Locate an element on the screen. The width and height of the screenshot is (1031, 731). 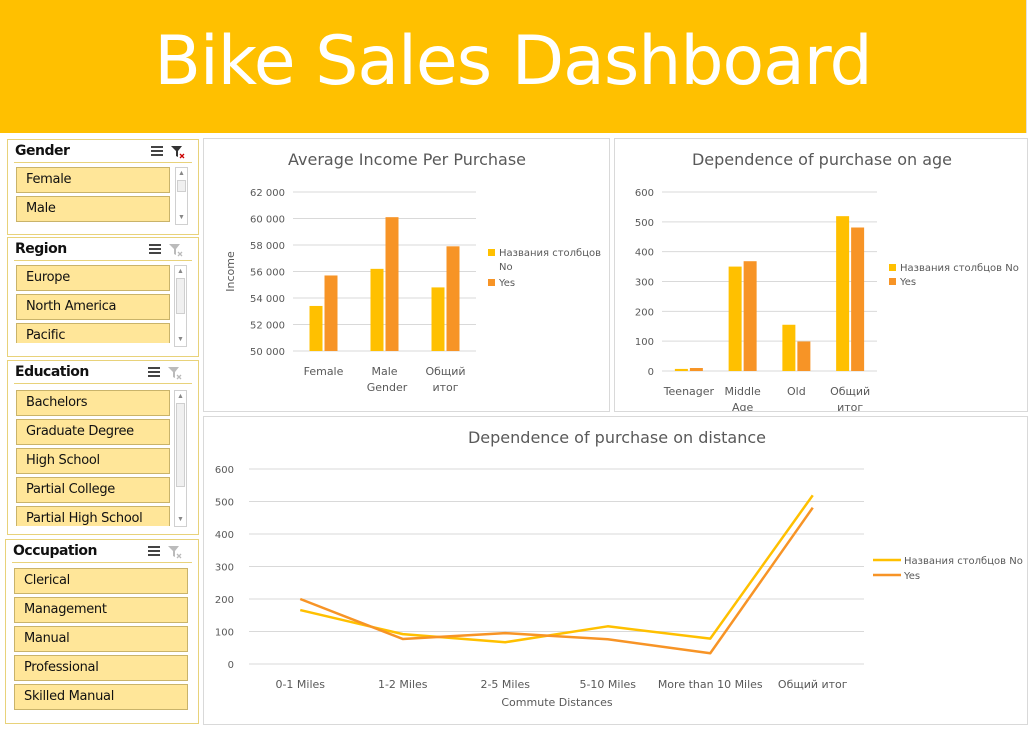
y-tick-label: 600 is located at coordinates (224, 470).